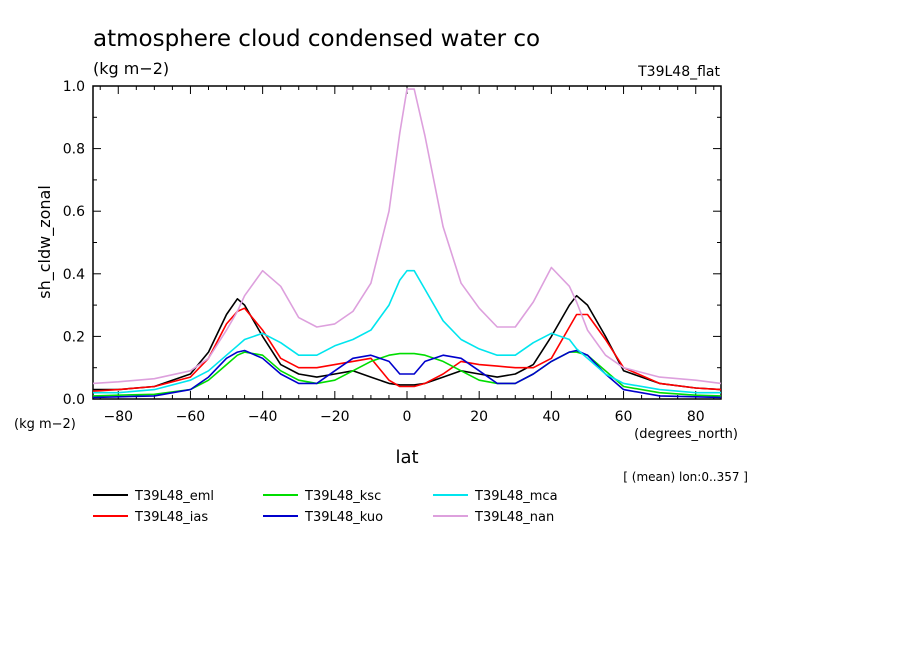  Describe the element at coordinates (74, 150) in the screenshot. I see `y-tick-label: 0.8` at that location.